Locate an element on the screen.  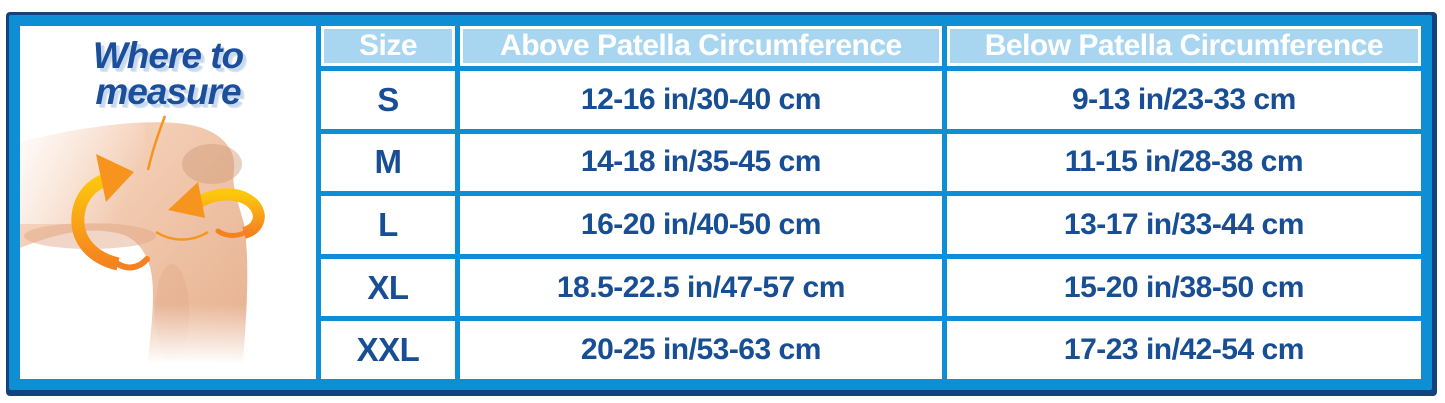
above-cell: 14-18 in/35-45 cm is located at coordinates (701, 162).